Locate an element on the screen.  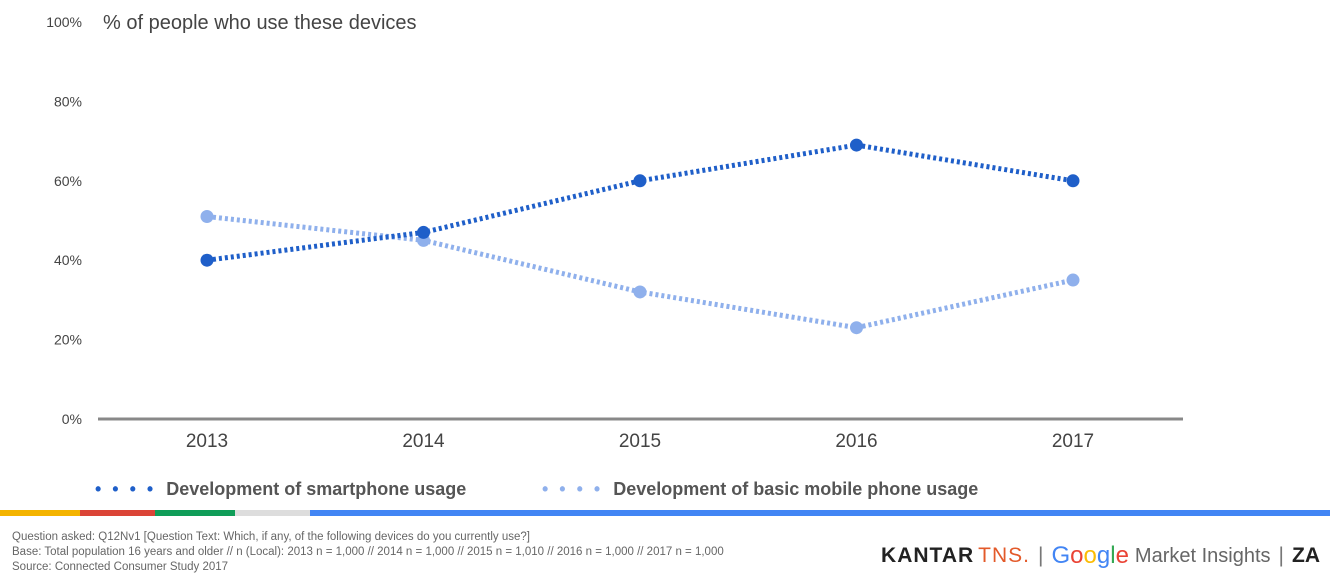
tns-logo: TNS. is located at coordinates (1004, 555).